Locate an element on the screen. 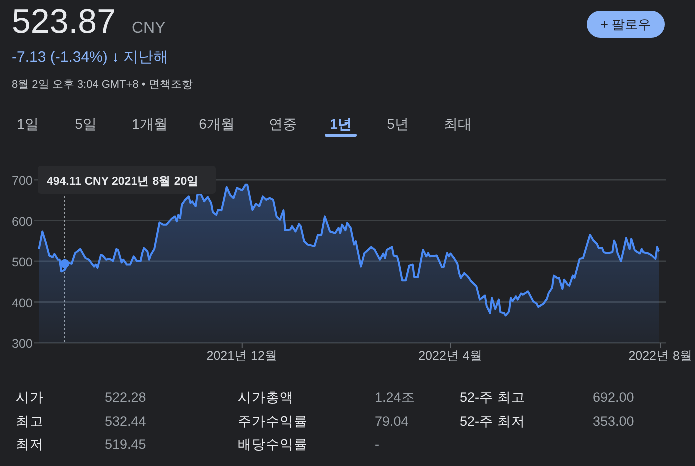  text: 시가총액 is located at coordinates (266, 397).